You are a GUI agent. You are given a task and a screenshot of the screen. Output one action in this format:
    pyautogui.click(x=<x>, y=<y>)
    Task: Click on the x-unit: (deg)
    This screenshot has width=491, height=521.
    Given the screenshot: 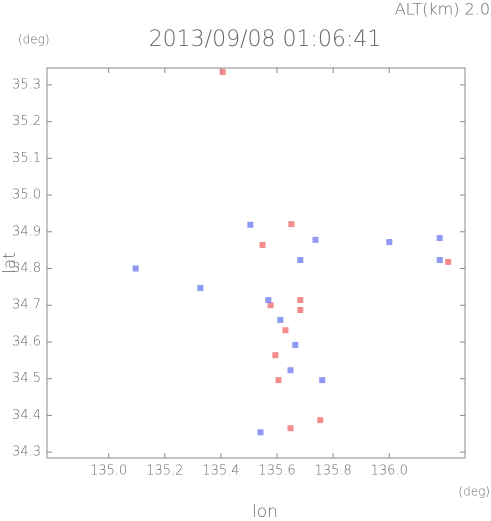 What is the action you would take?
    pyautogui.click(x=474, y=492)
    